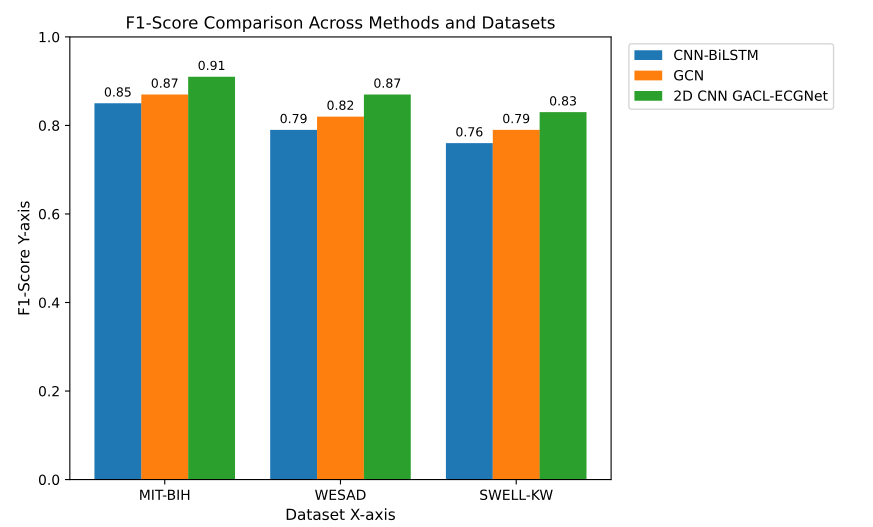 This screenshot has height=527, width=873. What do you see at coordinates (48, 391) in the screenshot?
I see `y-tick-label: 0.2` at bounding box center [48, 391].